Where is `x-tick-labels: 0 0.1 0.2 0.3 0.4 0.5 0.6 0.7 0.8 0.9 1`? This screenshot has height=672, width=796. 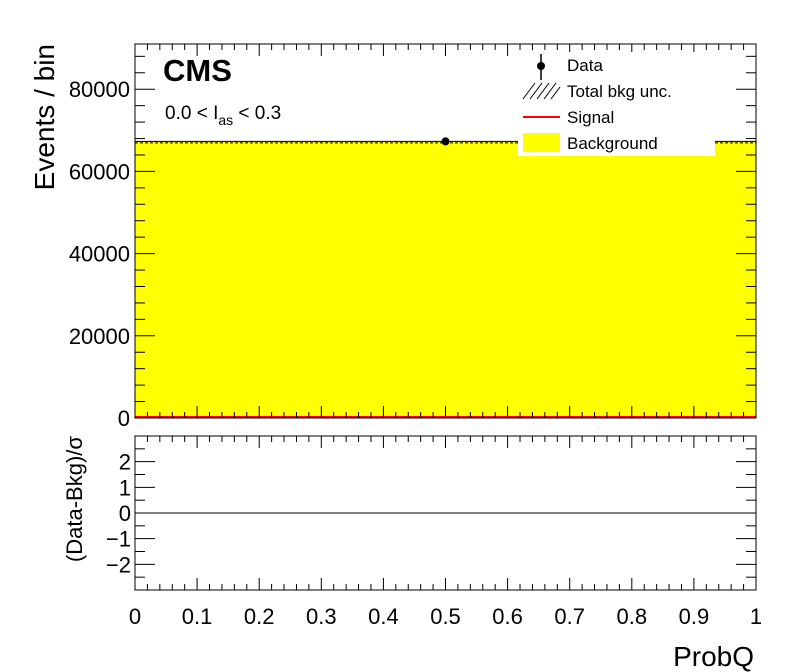 x-tick-labels: 0 0.1 0.2 0.3 0.4 0.5 0.6 0.7 0.8 0.9 1 is located at coordinates (445, 616).